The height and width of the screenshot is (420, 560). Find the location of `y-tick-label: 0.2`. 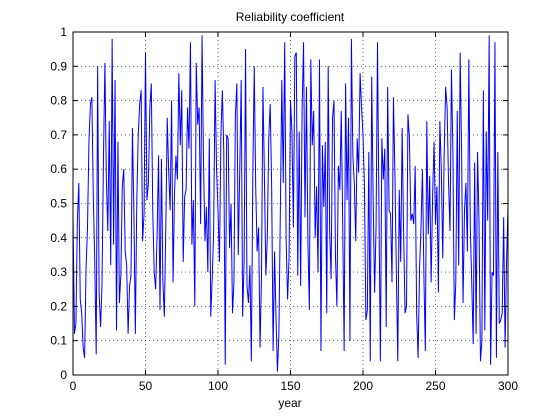

y-tick-label: 0.2 is located at coordinates (58, 306).